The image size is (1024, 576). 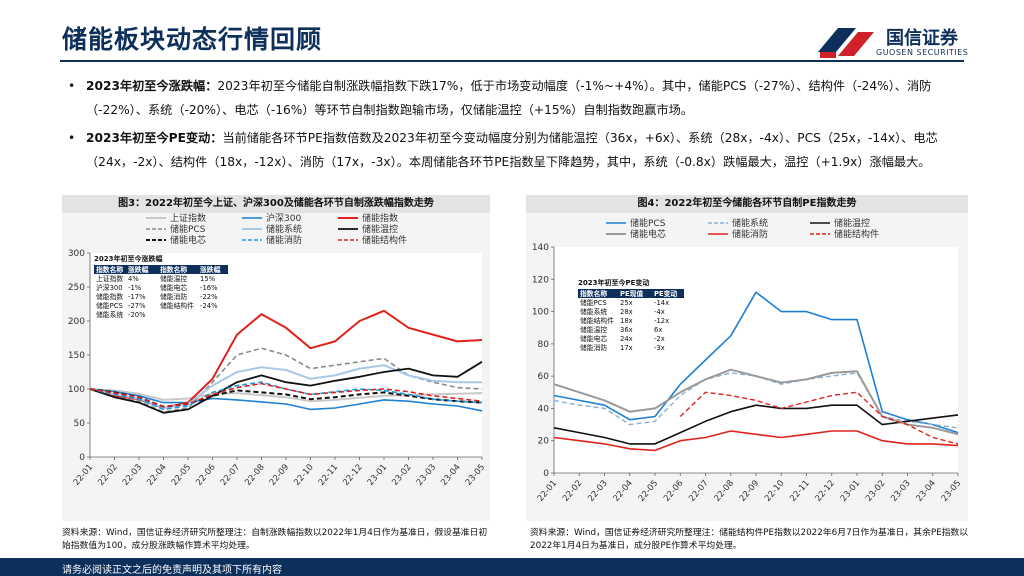 What do you see at coordinates (546, 474) in the screenshot?
I see `y-tick-label: 0` at bounding box center [546, 474].